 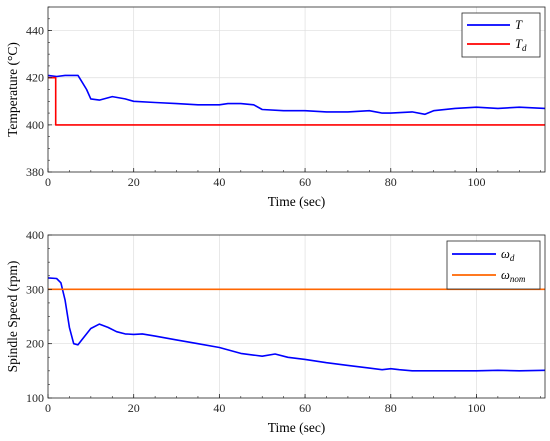 What do you see at coordinates (297, 201) in the screenshot?
I see `temperature-x-axis-label: Time (sec)` at bounding box center [297, 201].